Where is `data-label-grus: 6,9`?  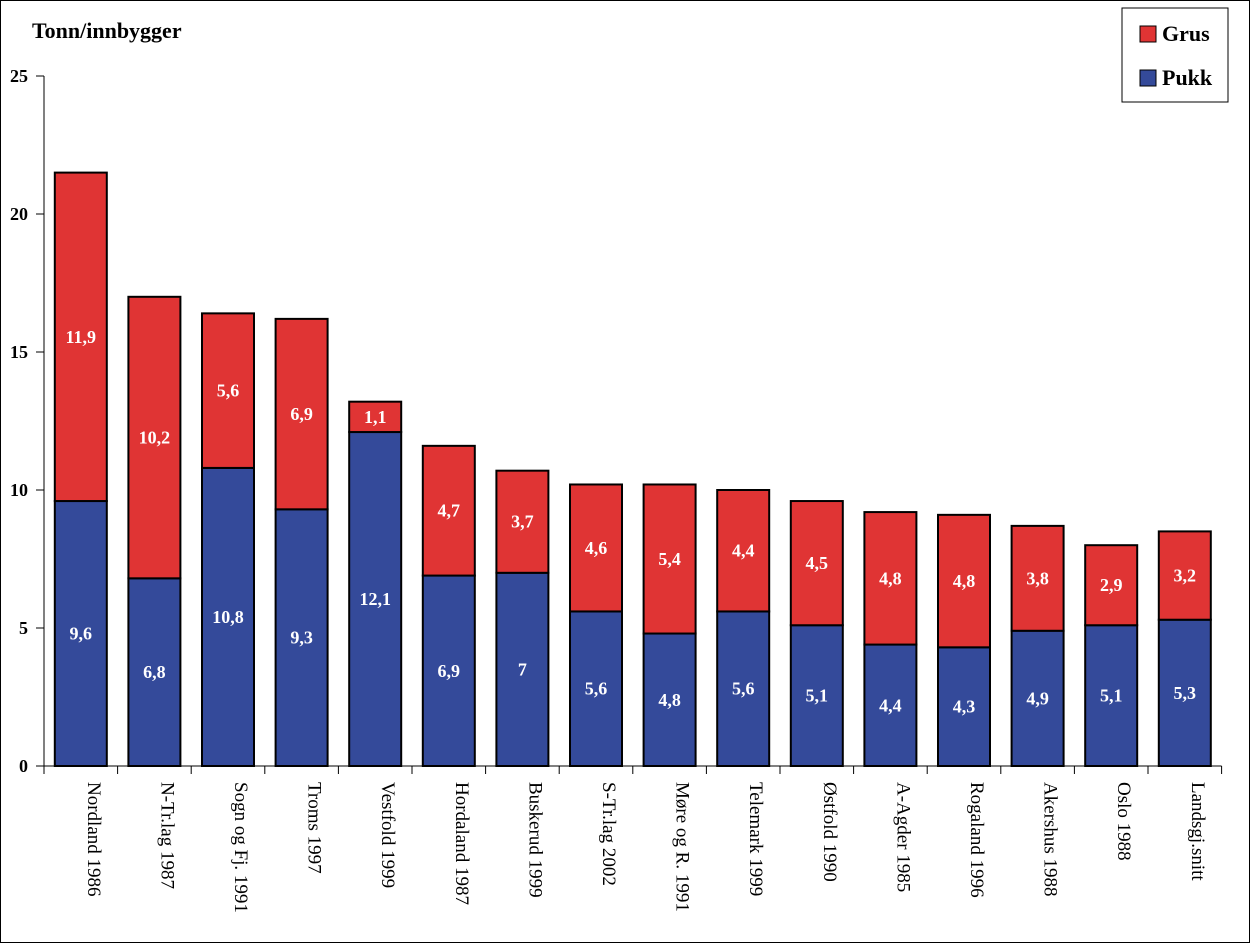 data-label-grus: 6,9 is located at coordinates (301, 414).